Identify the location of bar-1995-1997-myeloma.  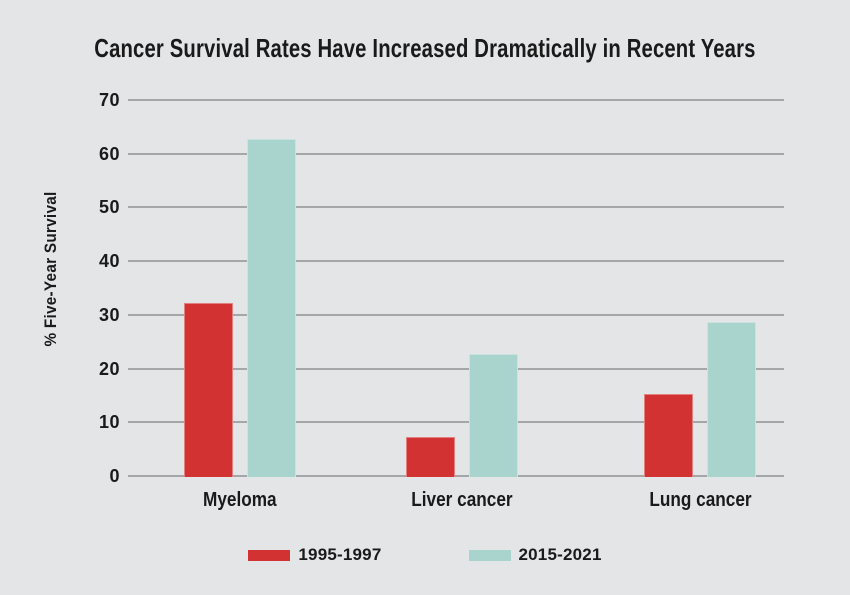
(208, 390).